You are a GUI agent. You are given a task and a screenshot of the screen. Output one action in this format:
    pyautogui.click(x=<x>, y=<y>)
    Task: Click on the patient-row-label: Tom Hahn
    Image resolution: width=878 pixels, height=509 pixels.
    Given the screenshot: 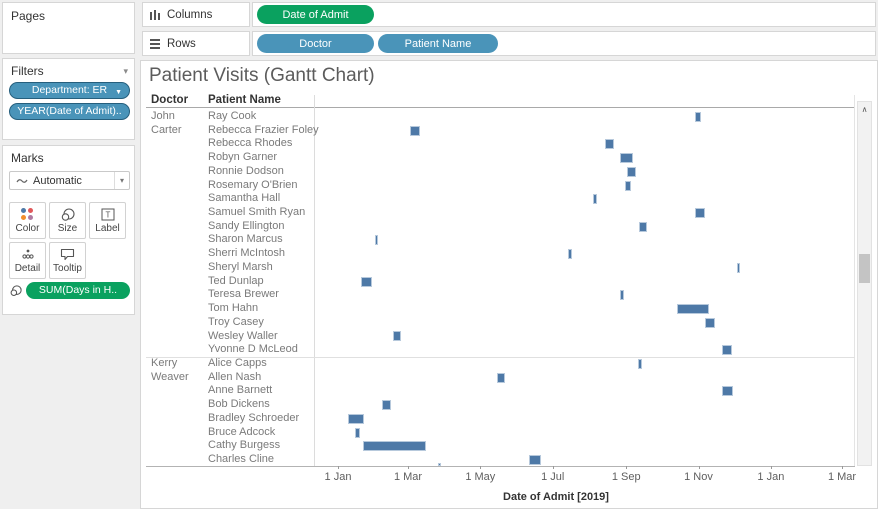 What is the action you would take?
    pyautogui.click(x=233, y=308)
    